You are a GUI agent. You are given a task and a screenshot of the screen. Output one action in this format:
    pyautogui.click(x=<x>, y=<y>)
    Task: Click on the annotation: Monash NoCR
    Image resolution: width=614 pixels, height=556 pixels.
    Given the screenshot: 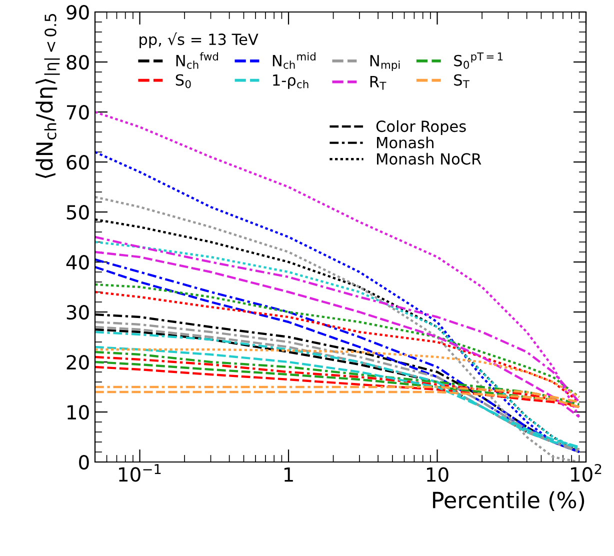 What is the action you would take?
    pyautogui.click(x=429, y=158)
    